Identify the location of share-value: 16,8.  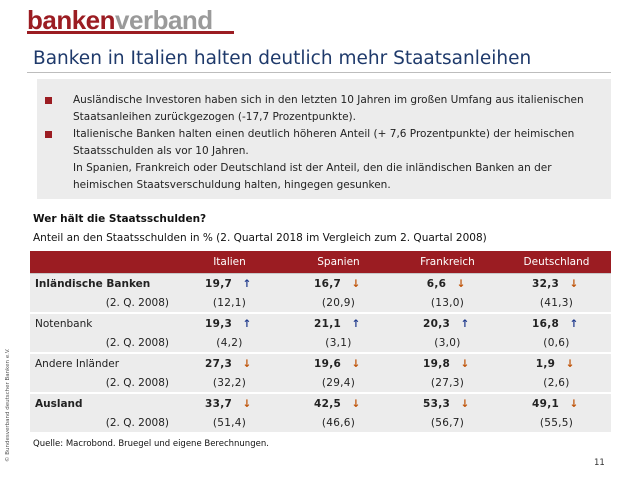
(545, 323).